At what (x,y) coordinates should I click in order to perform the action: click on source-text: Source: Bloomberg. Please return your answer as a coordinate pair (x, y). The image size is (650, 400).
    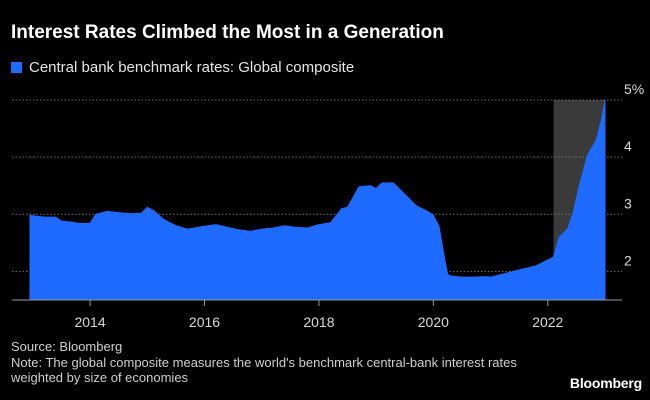
    Looking at the image, I should click on (67, 346).